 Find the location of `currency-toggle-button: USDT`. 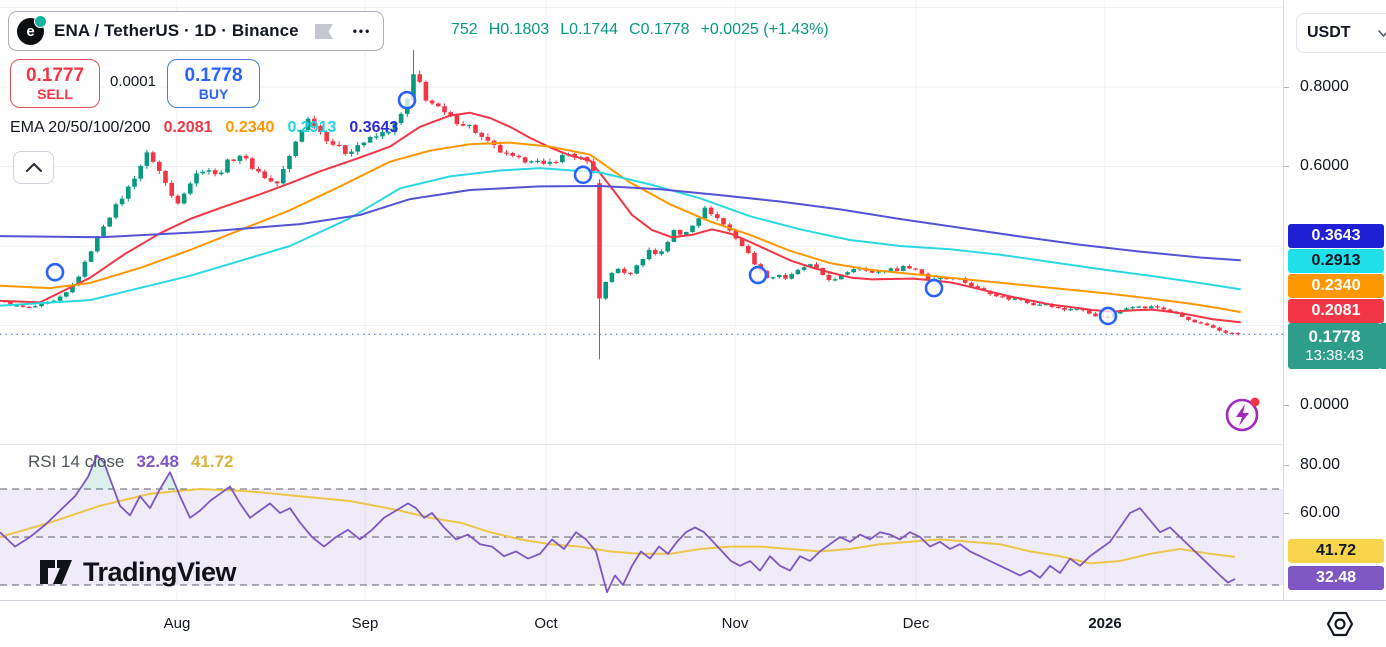

currency-toggle-button: USDT is located at coordinates (1341, 33).